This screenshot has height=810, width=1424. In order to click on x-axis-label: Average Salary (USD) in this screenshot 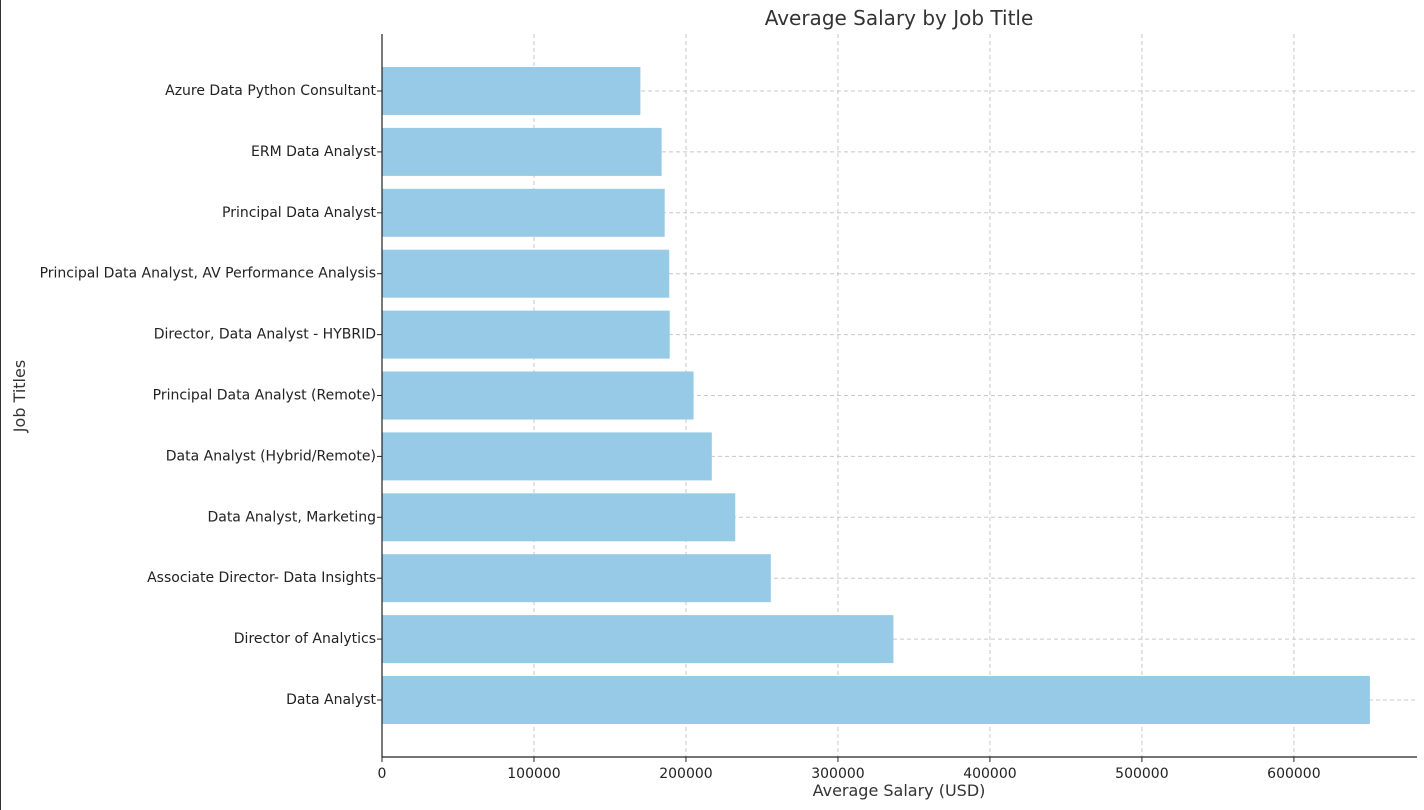, I will do `click(899, 790)`.